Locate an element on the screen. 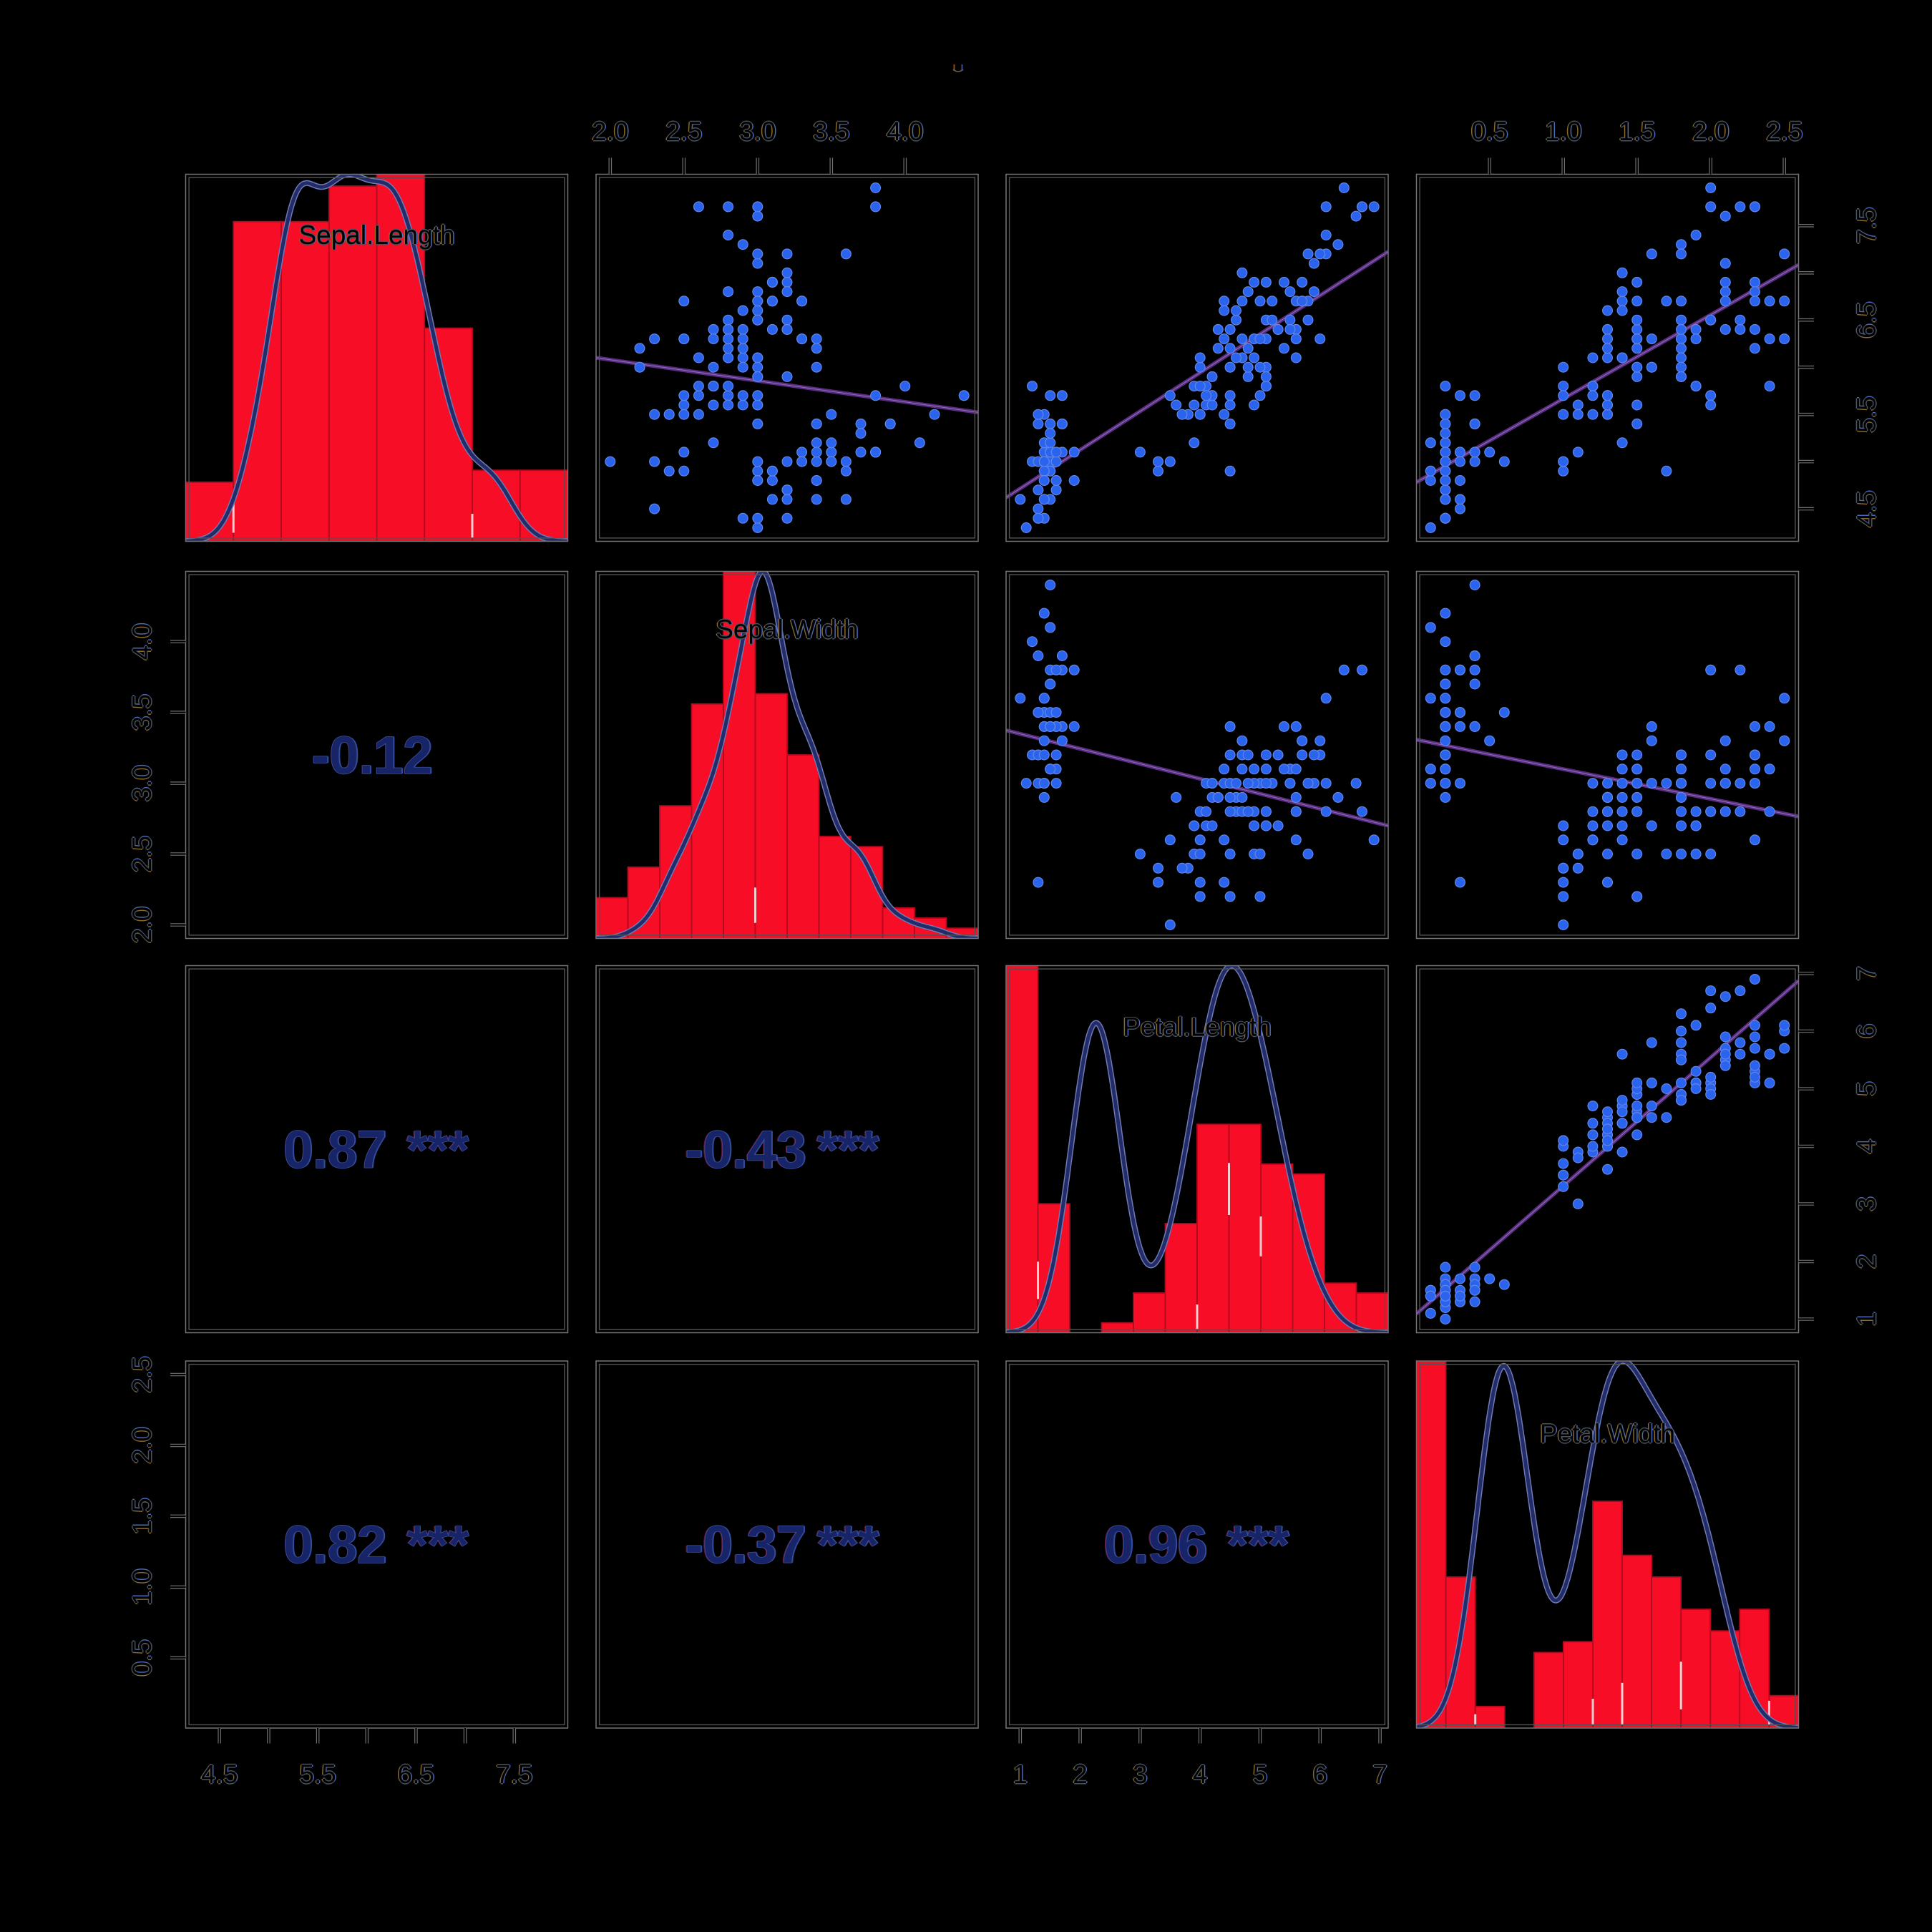  svg-text: Petal.Width is located at coordinates (1607, 1433).